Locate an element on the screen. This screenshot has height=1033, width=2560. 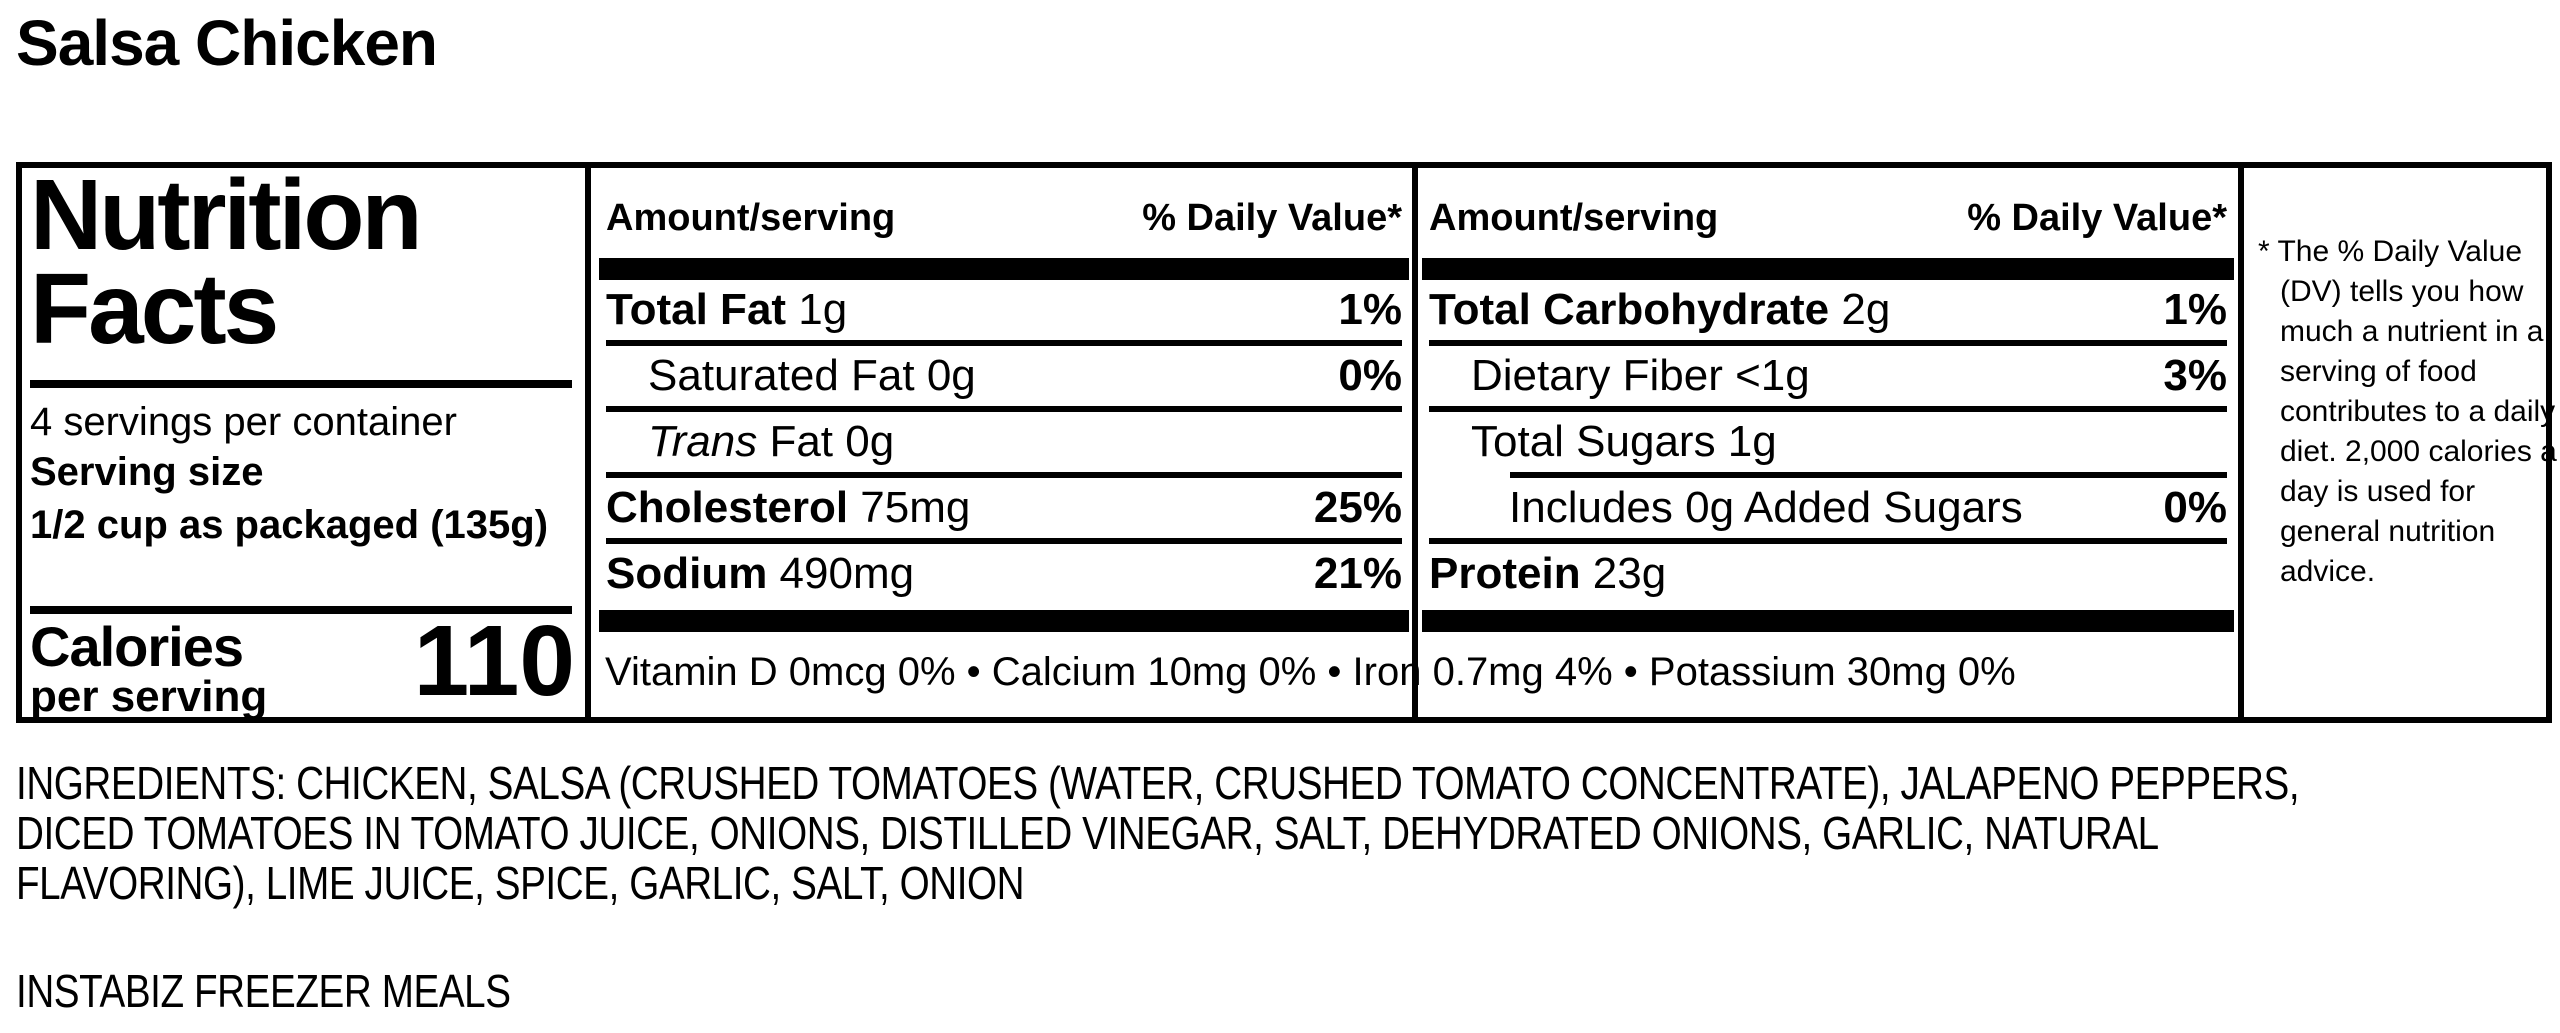
nutrient-row: Protein 23g is located at coordinates (1828, 574).